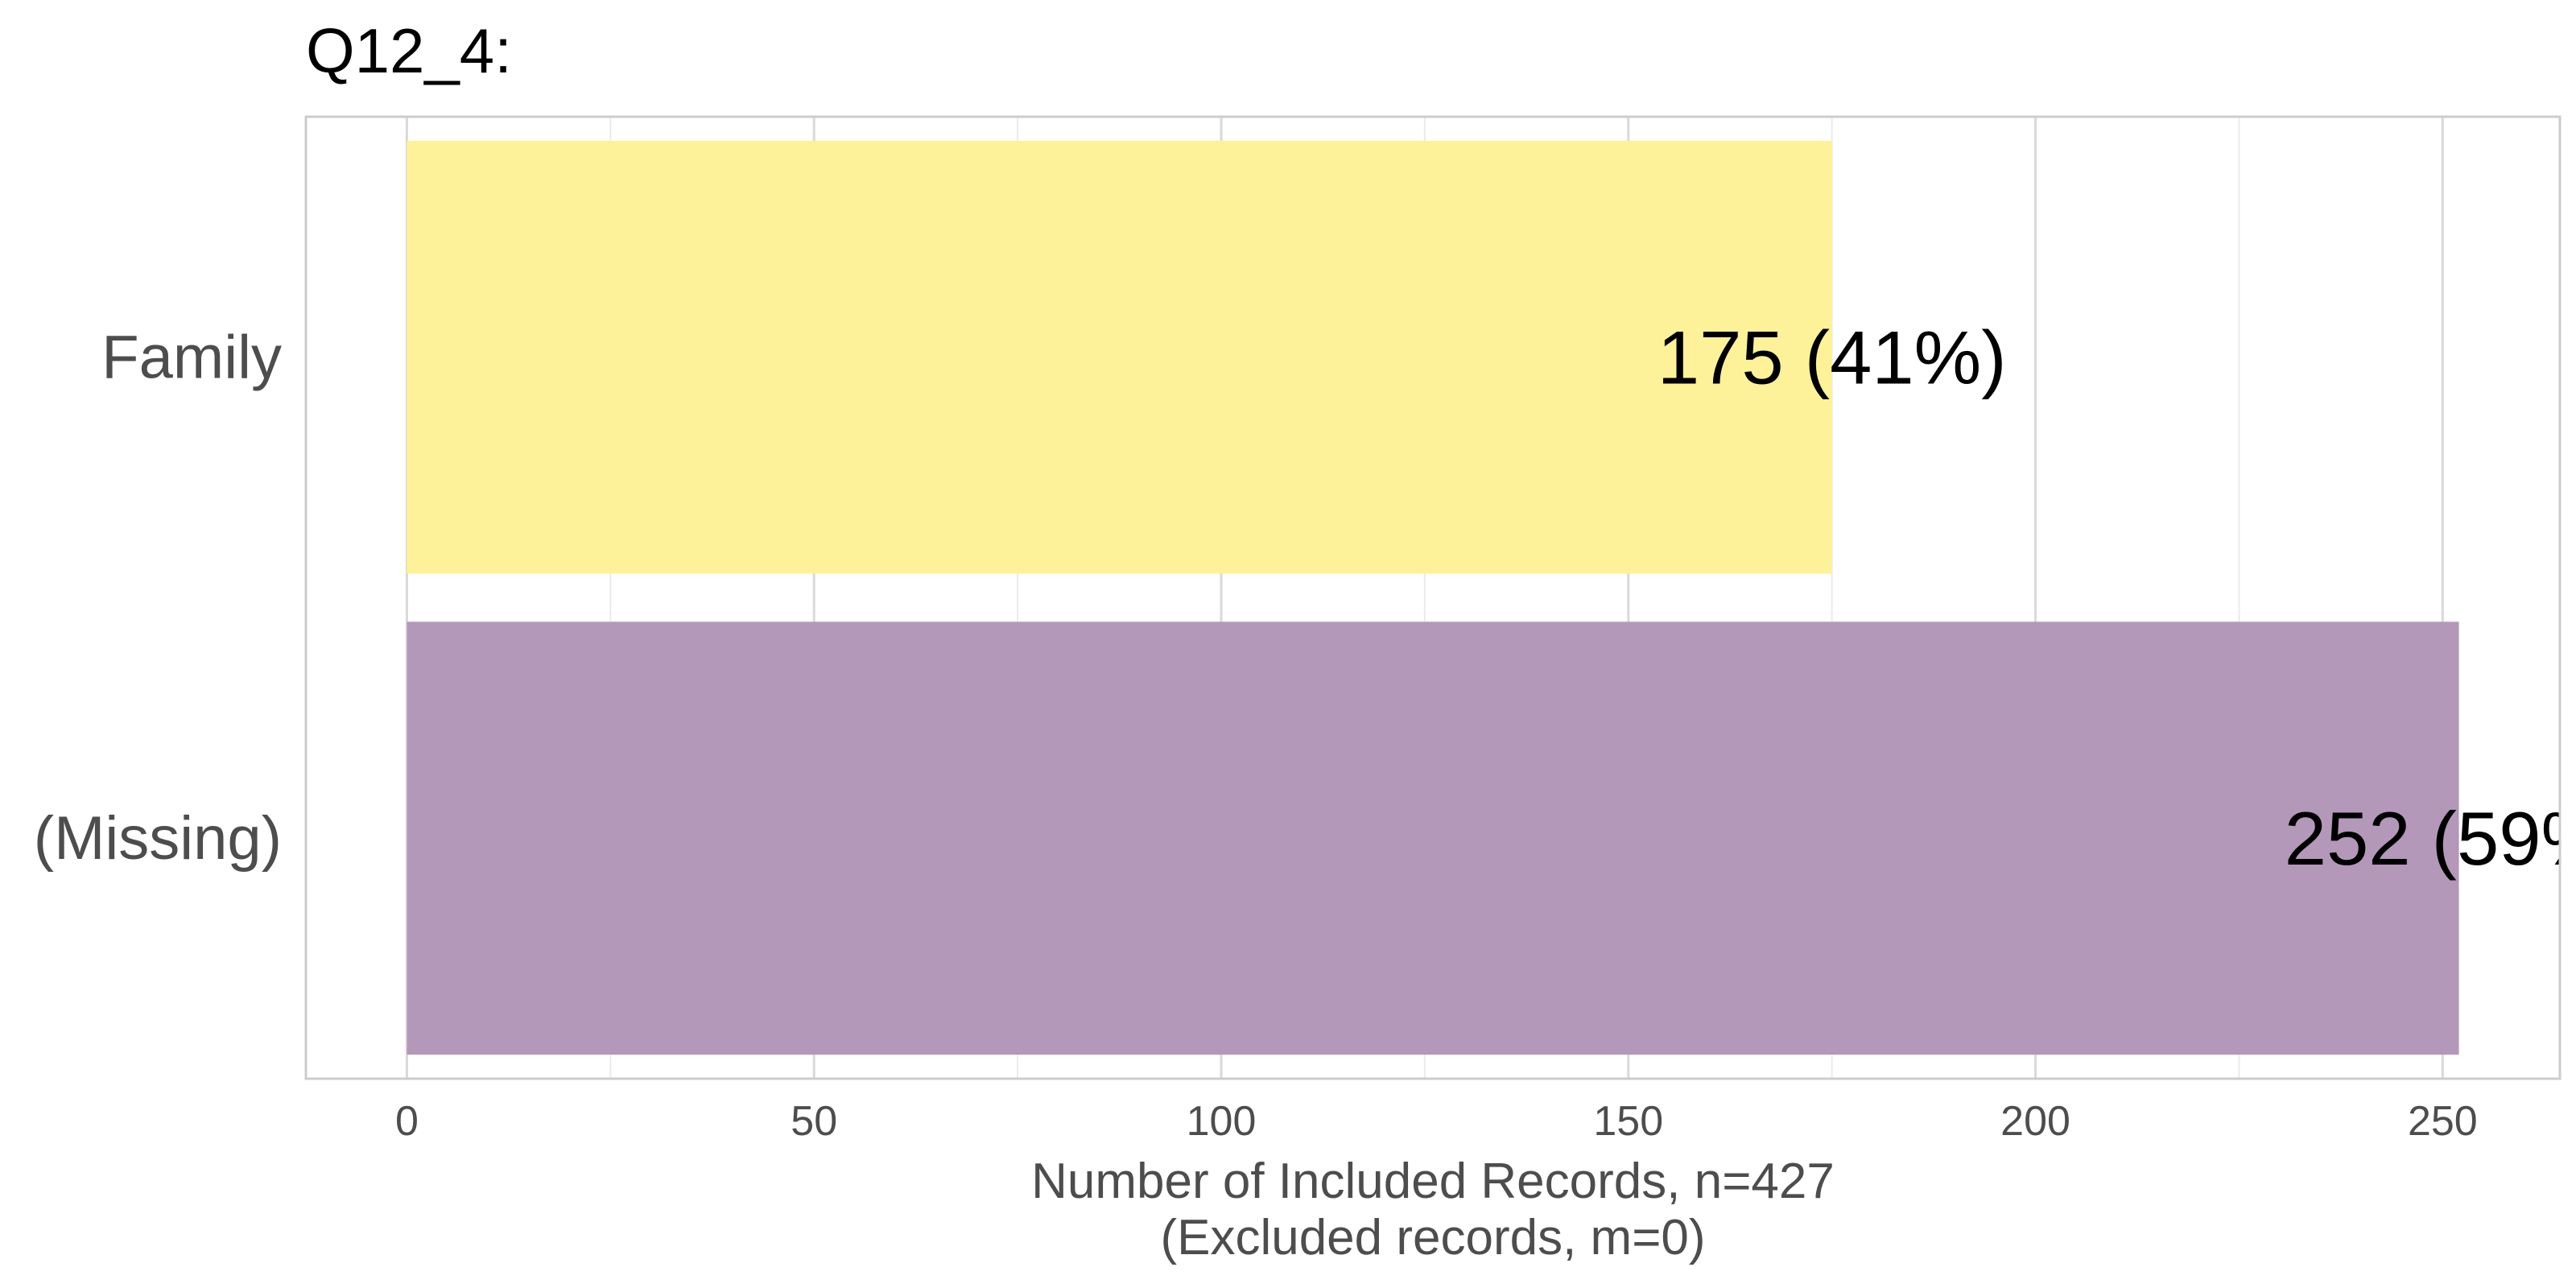 The height and width of the screenshot is (1288, 2576). Describe the element at coordinates (1628, 1121) in the screenshot. I see `x-tick-label: 150` at that location.